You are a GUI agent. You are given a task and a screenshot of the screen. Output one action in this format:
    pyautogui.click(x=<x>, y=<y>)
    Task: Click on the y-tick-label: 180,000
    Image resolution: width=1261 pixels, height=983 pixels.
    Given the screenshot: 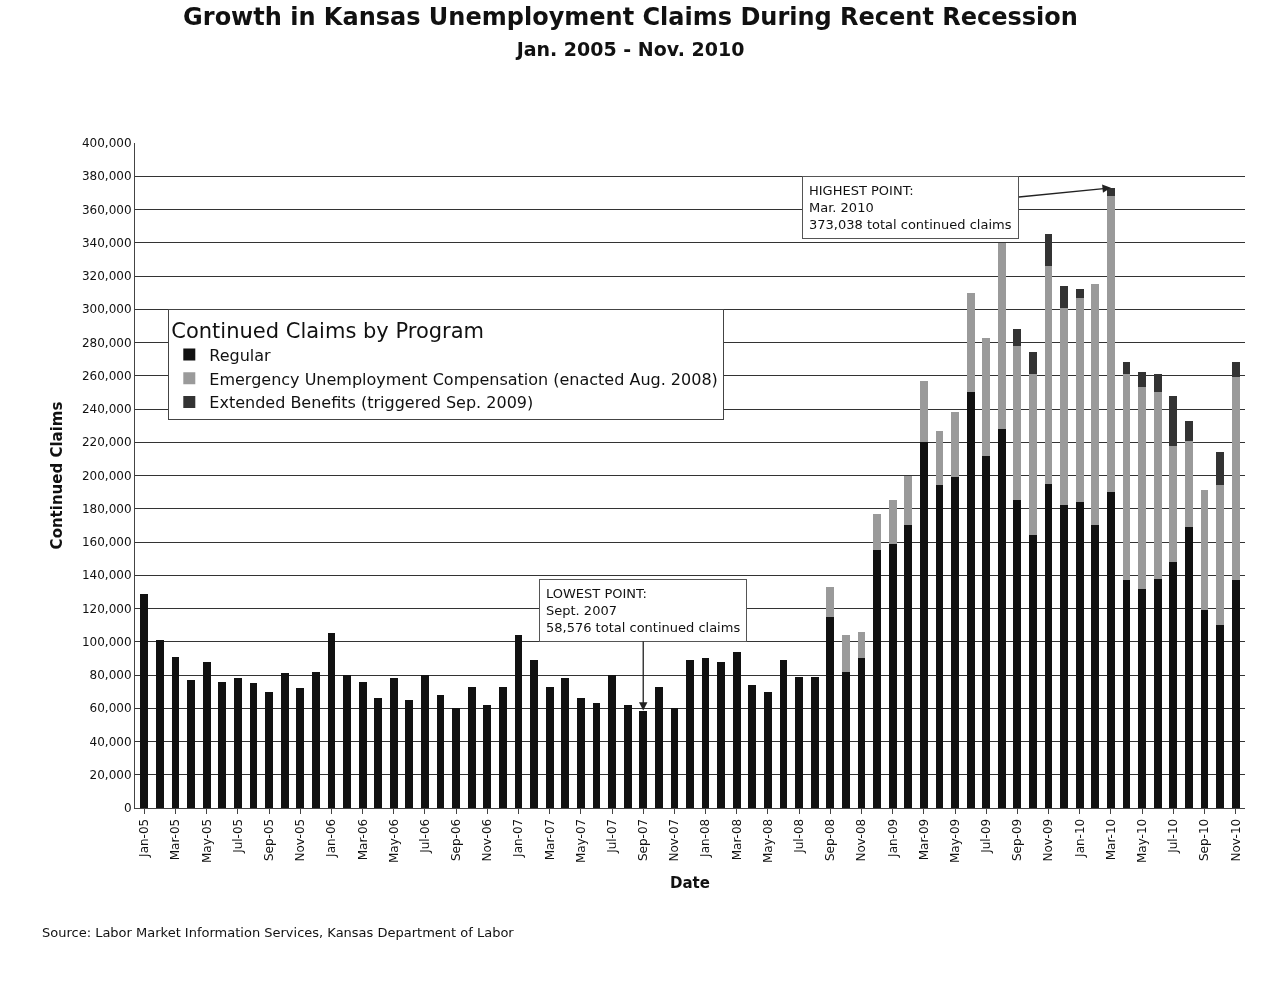 What is the action you would take?
    pyautogui.click(x=106, y=508)
    